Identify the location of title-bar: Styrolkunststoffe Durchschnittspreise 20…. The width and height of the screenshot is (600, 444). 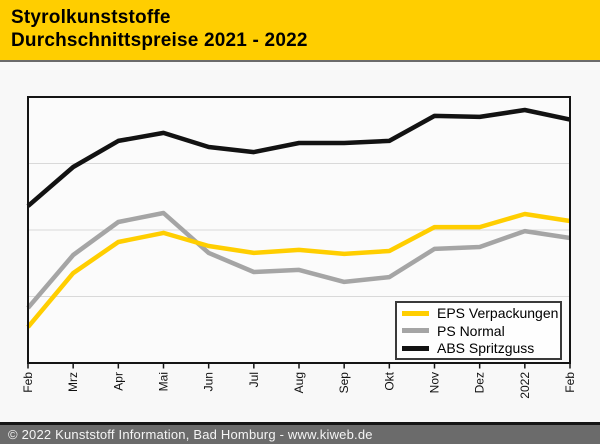
(300, 31).